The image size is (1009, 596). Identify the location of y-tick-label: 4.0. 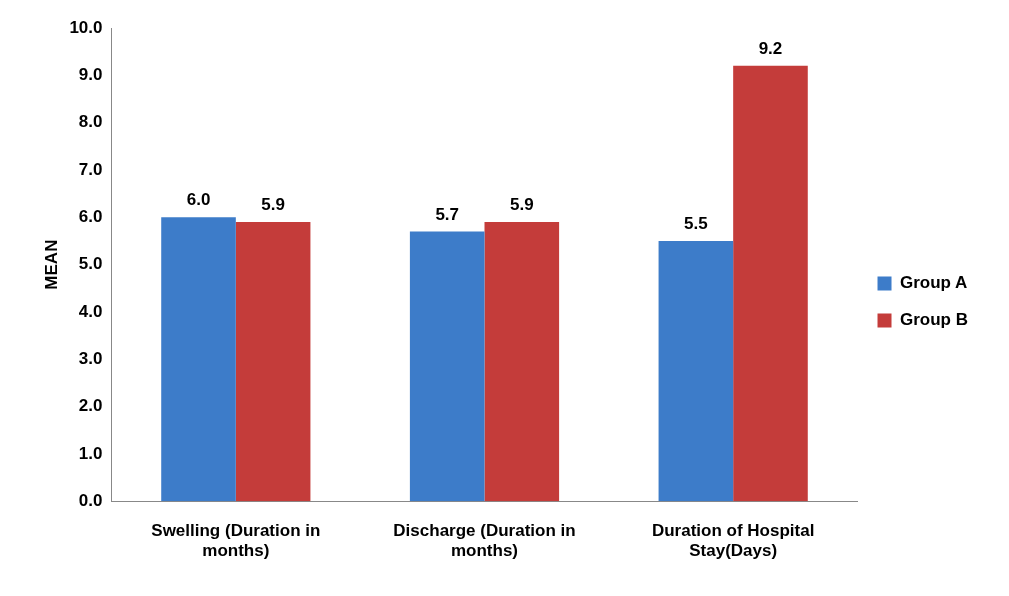
(90, 311).